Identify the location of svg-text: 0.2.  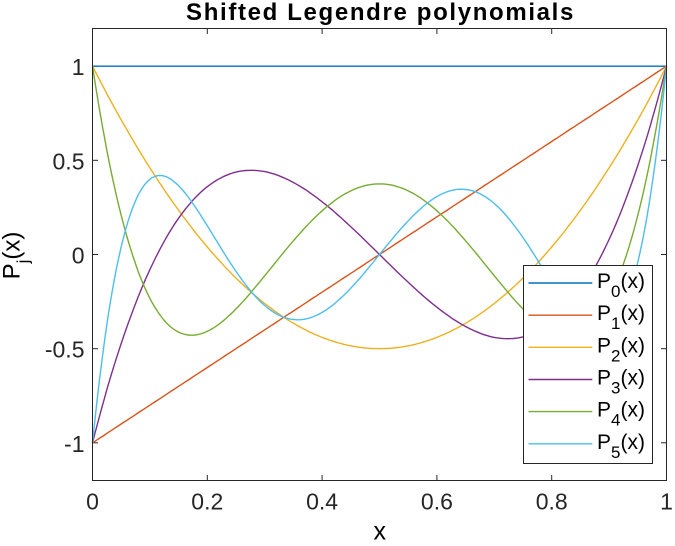
(207, 502).